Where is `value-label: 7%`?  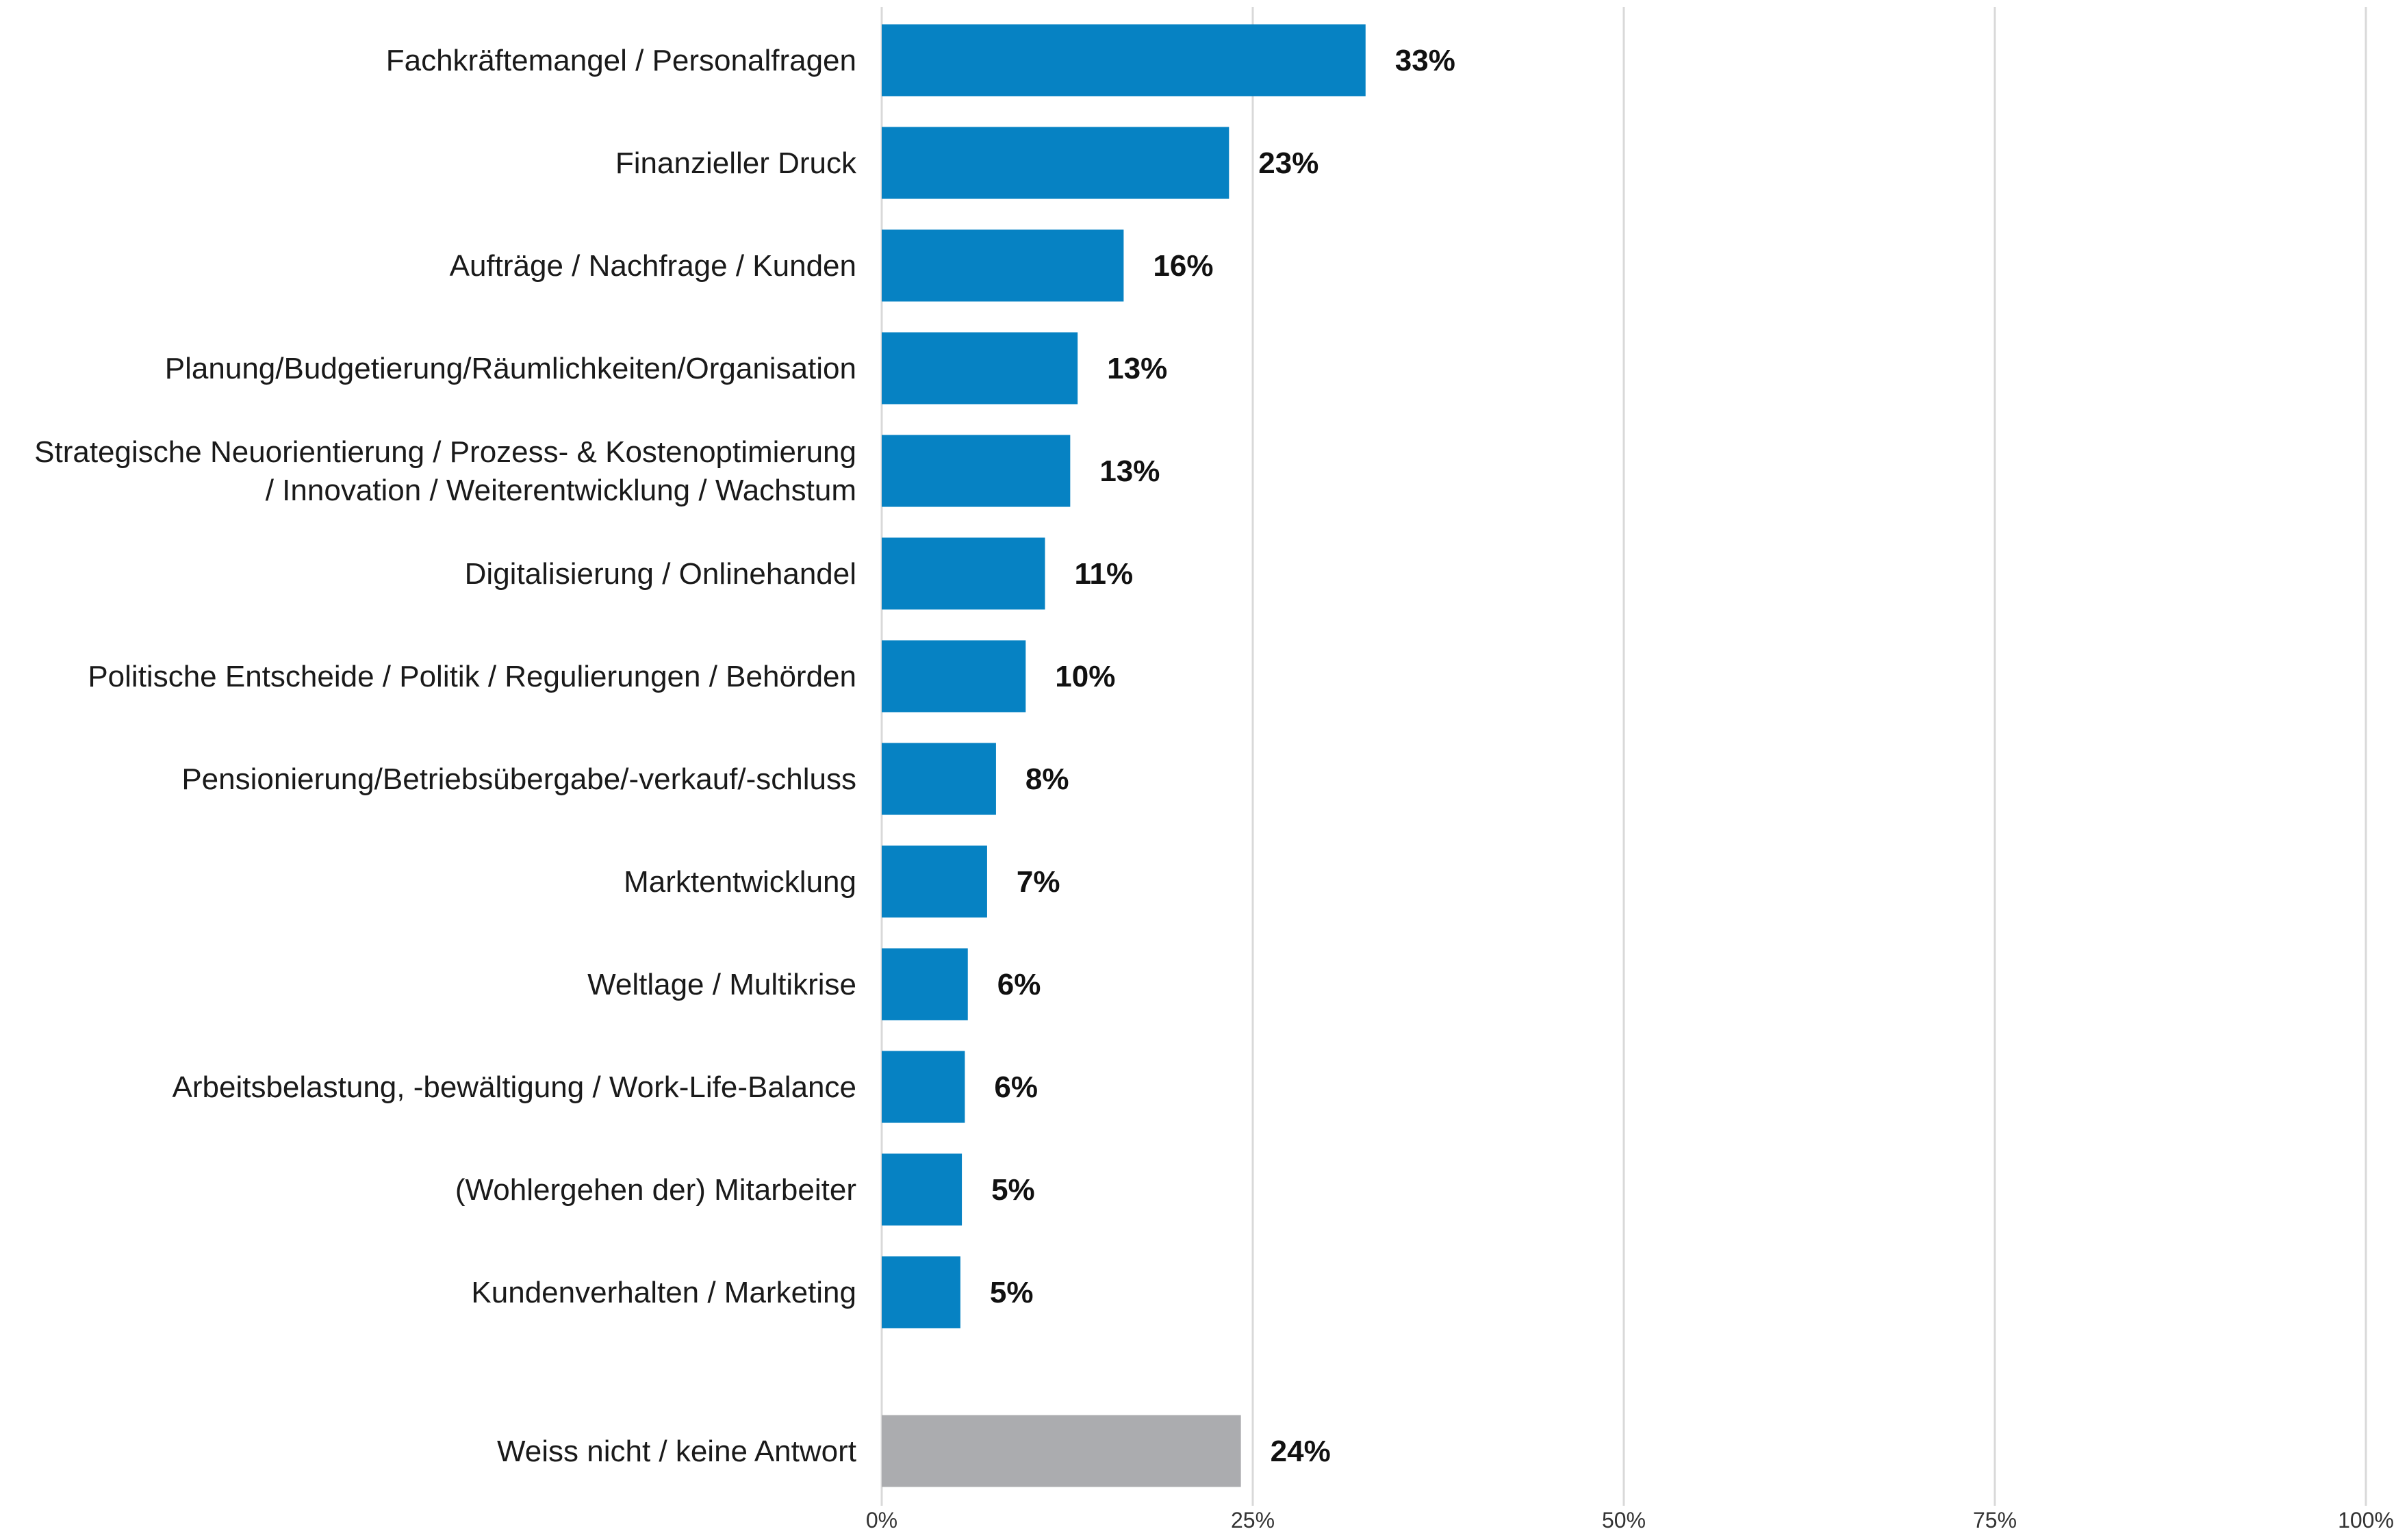 value-label: 7% is located at coordinates (1038, 882).